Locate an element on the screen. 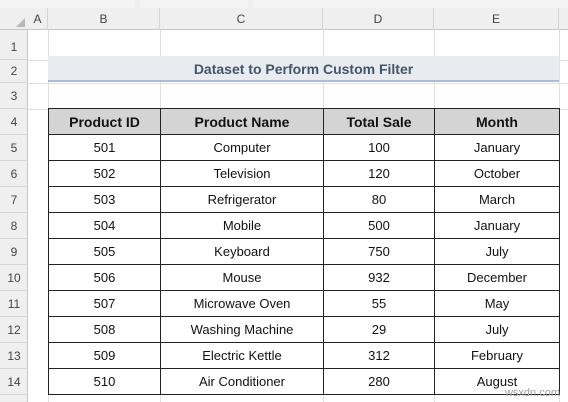 This screenshot has width=568, height=402. product-name-cell: Air Conditioner is located at coordinates (242, 381).